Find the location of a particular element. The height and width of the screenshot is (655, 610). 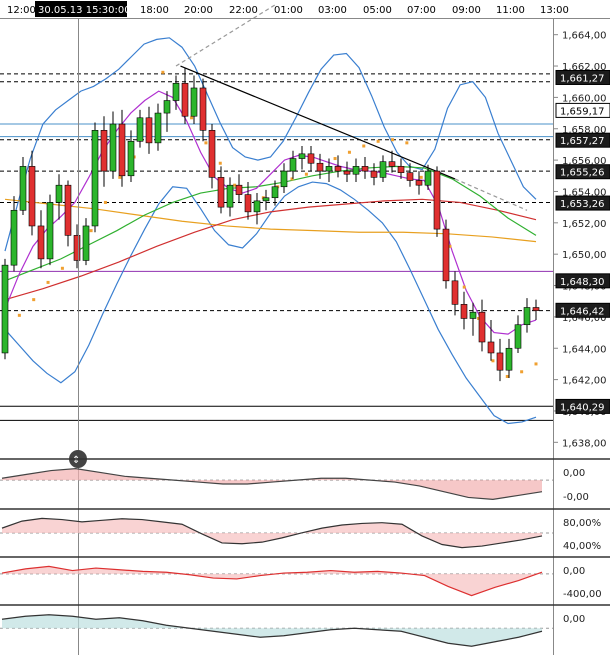

time-label: 12:00 is located at coordinates (21, 10).